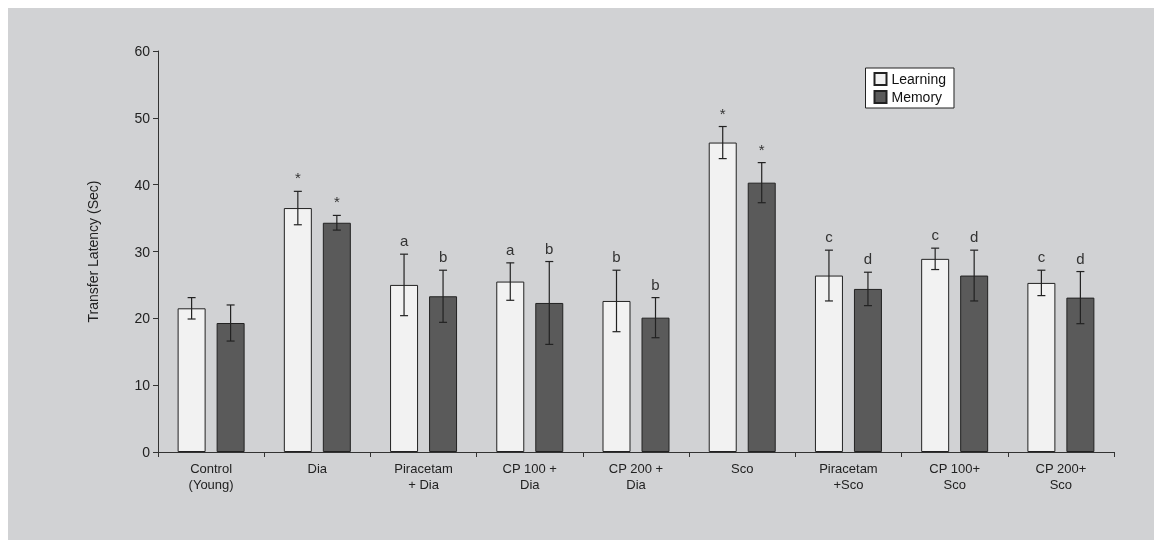 The image size is (1162, 548). What do you see at coordinates (142, 184) in the screenshot?
I see `y-tick-label: 40` at bounding box center [142, 184].